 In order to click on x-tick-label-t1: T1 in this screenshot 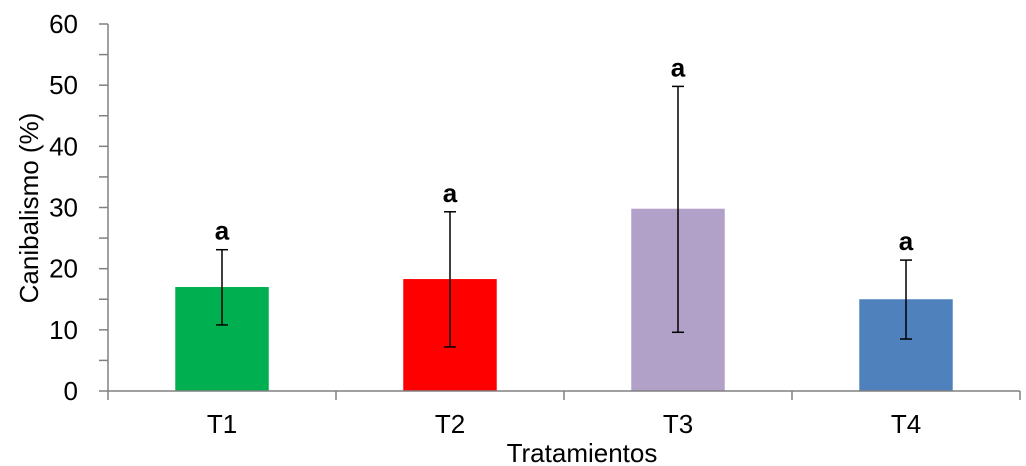, I will do `click(222, 424)`.